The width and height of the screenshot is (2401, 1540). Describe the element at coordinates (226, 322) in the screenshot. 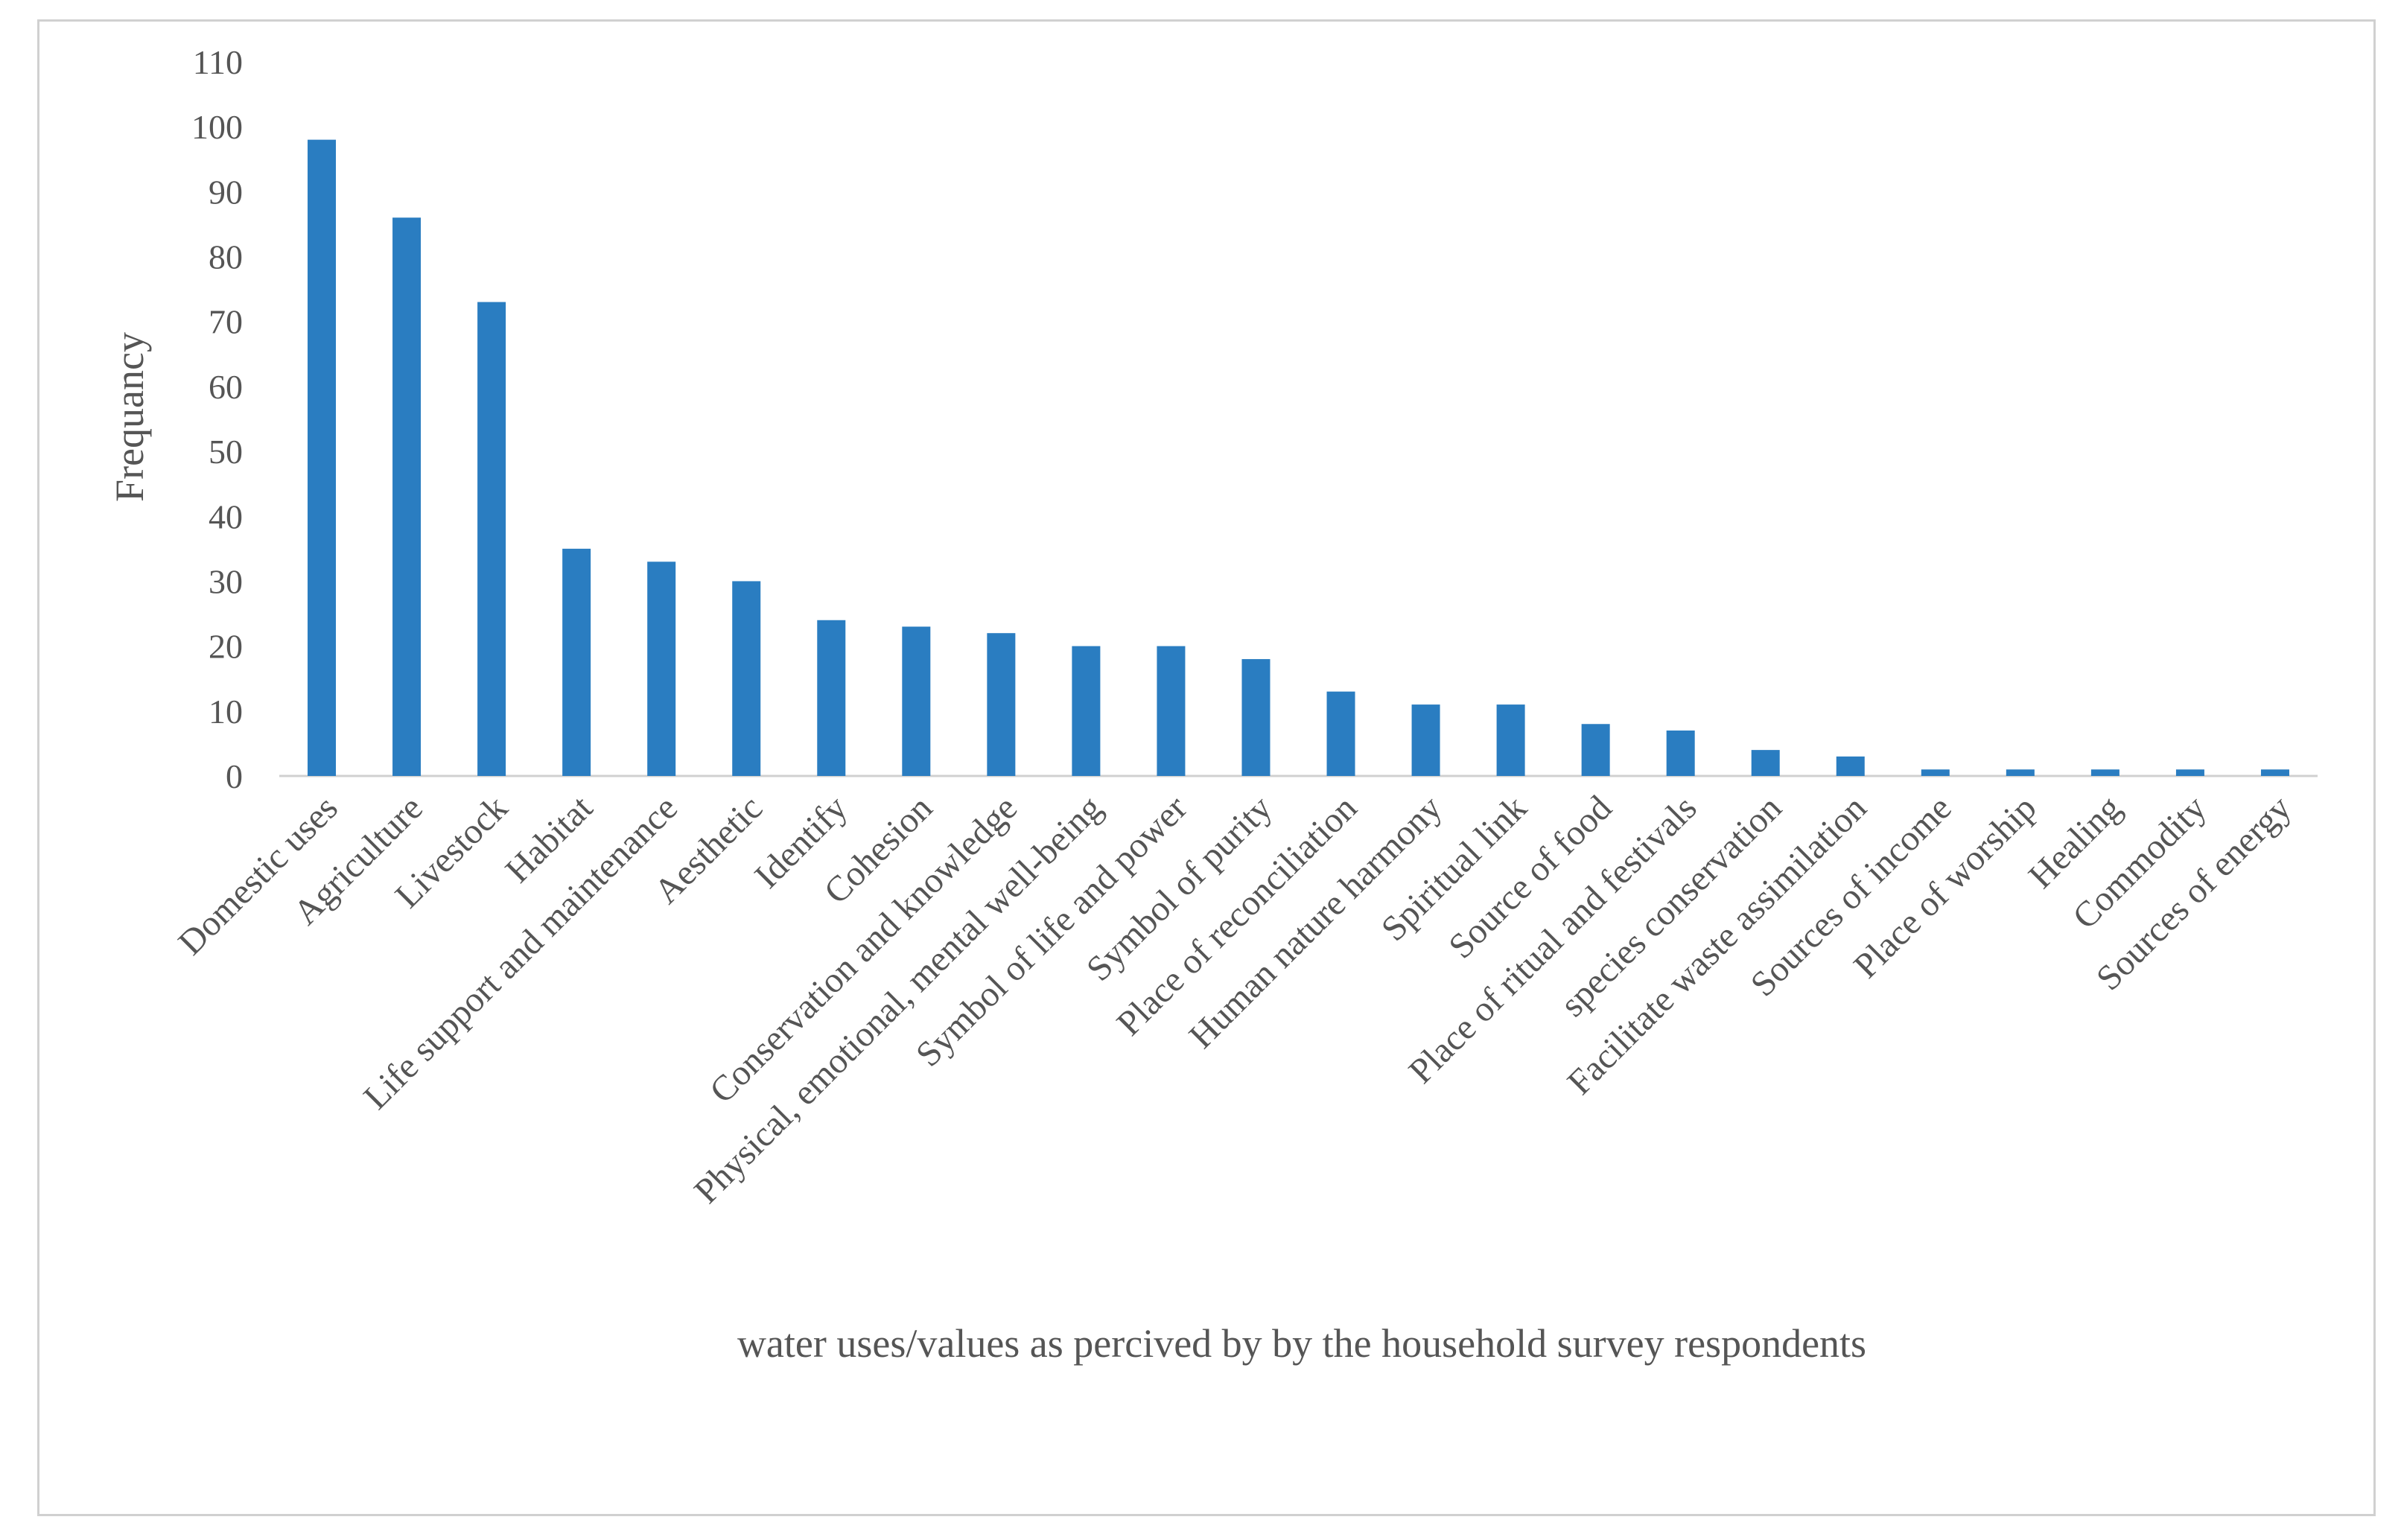

I see `y-tick-label: 70` at that location.